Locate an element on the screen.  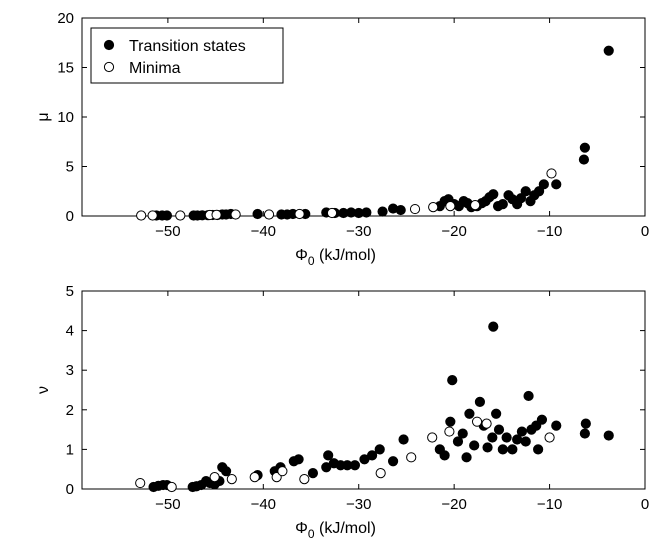
y-tick-label: 20 is located at coordinates (65, 18).